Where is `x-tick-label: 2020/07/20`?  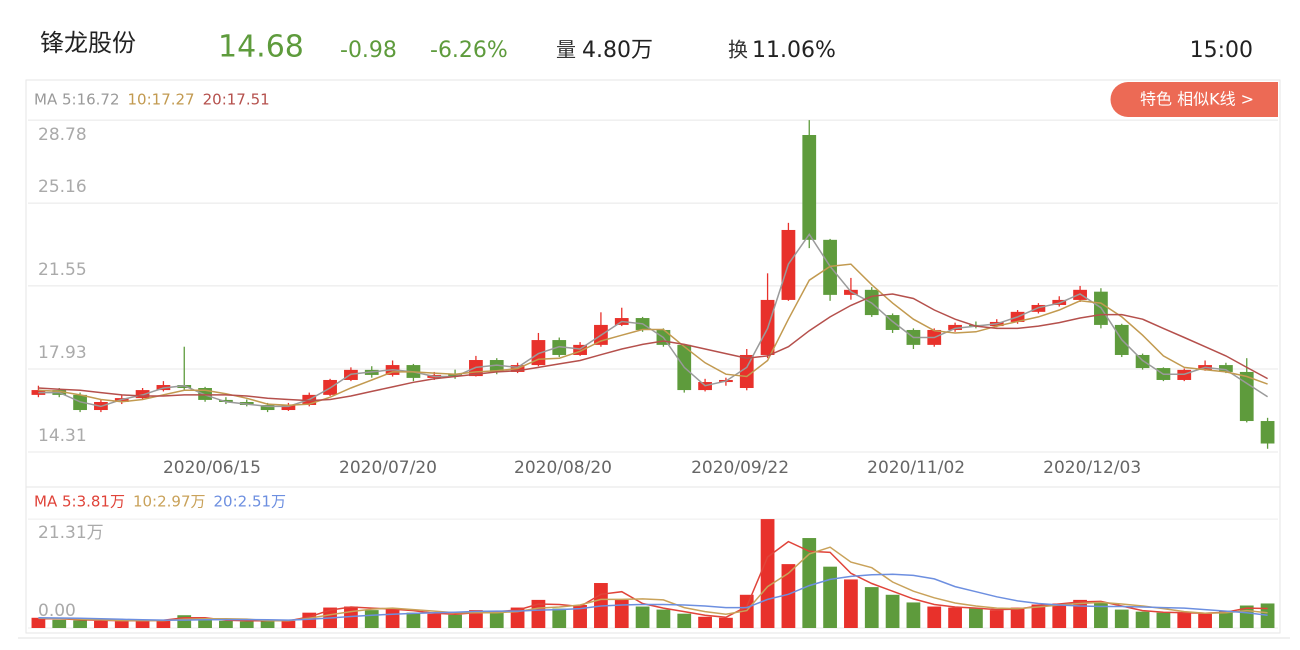 x-tick-label: 2020/07/20 is located at coordinates (388, 468).